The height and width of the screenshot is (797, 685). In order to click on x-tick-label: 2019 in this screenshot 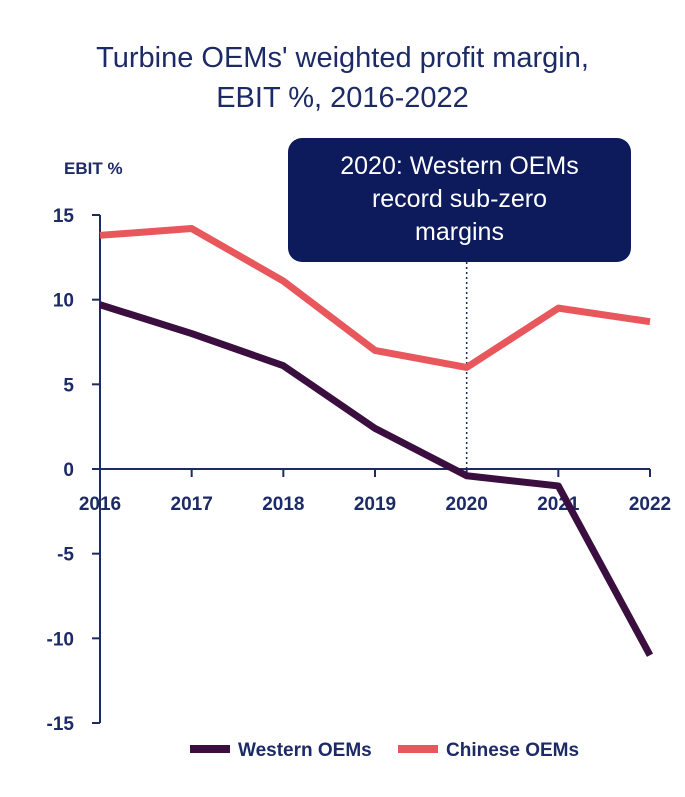, I will do `click(375, 504)`.